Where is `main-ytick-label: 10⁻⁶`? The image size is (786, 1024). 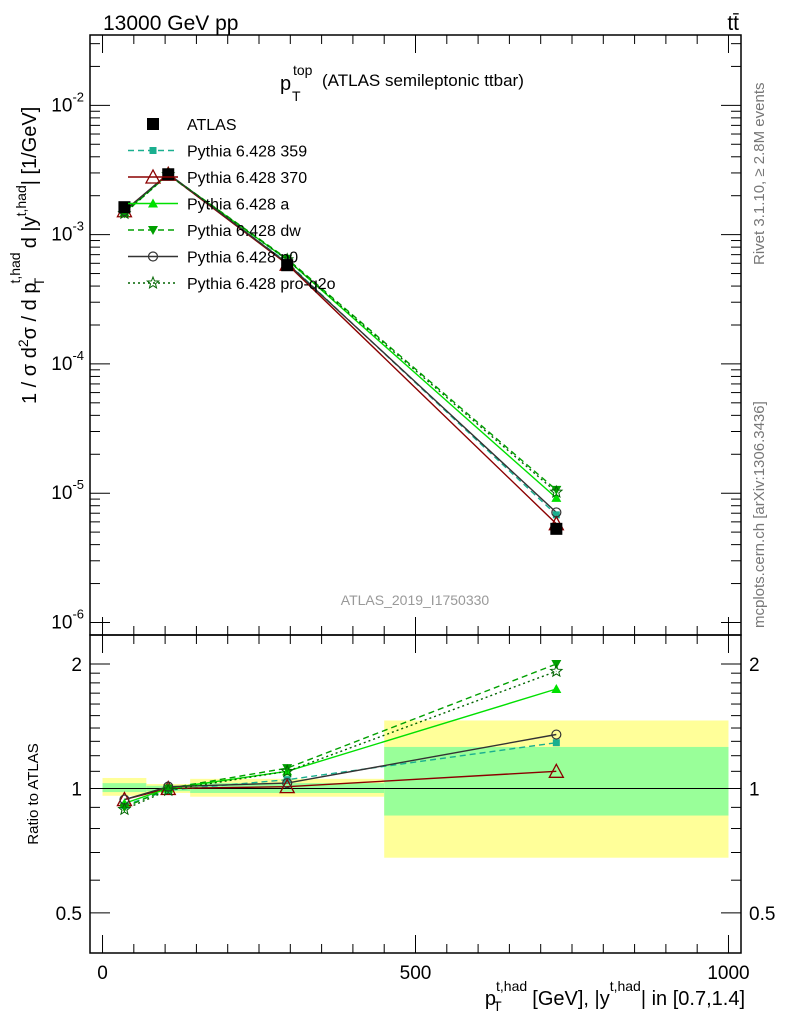 main-ytick-label: 10⁻⁶ is located at coordinates (67, 619).